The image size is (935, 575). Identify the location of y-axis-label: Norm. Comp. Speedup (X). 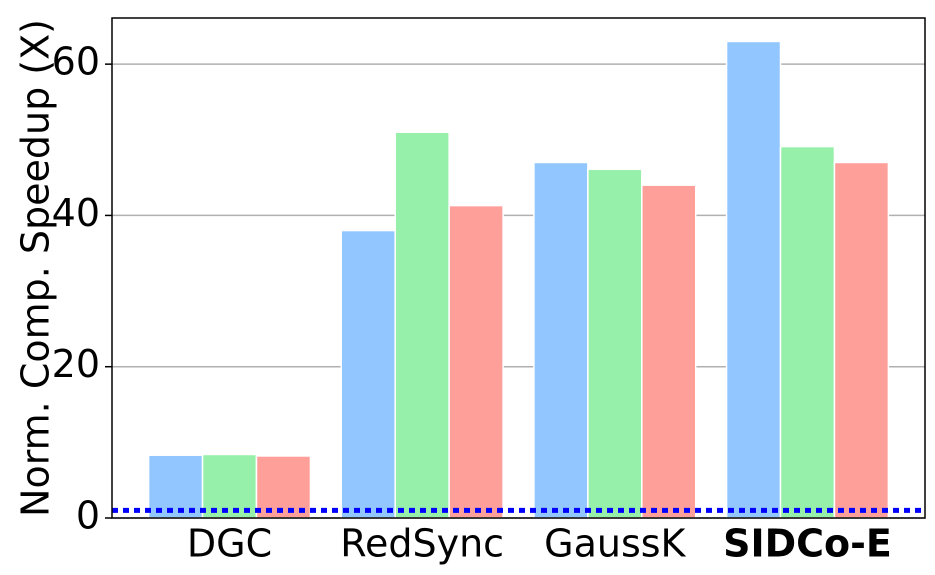
(36, 268).